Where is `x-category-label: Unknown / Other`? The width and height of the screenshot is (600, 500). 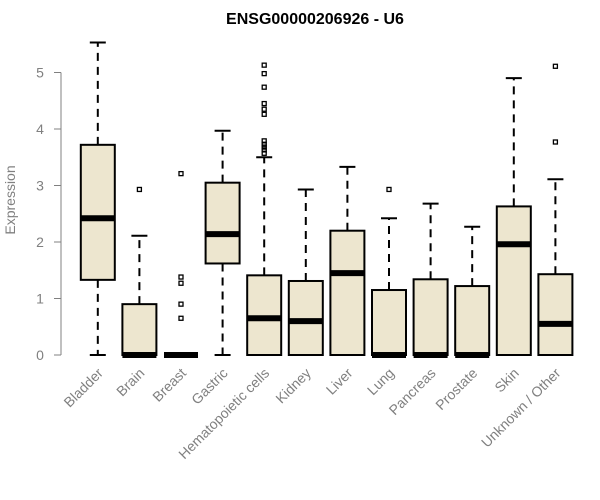
x-category-label: Unknown / Other is located at coordinates (521, 408).